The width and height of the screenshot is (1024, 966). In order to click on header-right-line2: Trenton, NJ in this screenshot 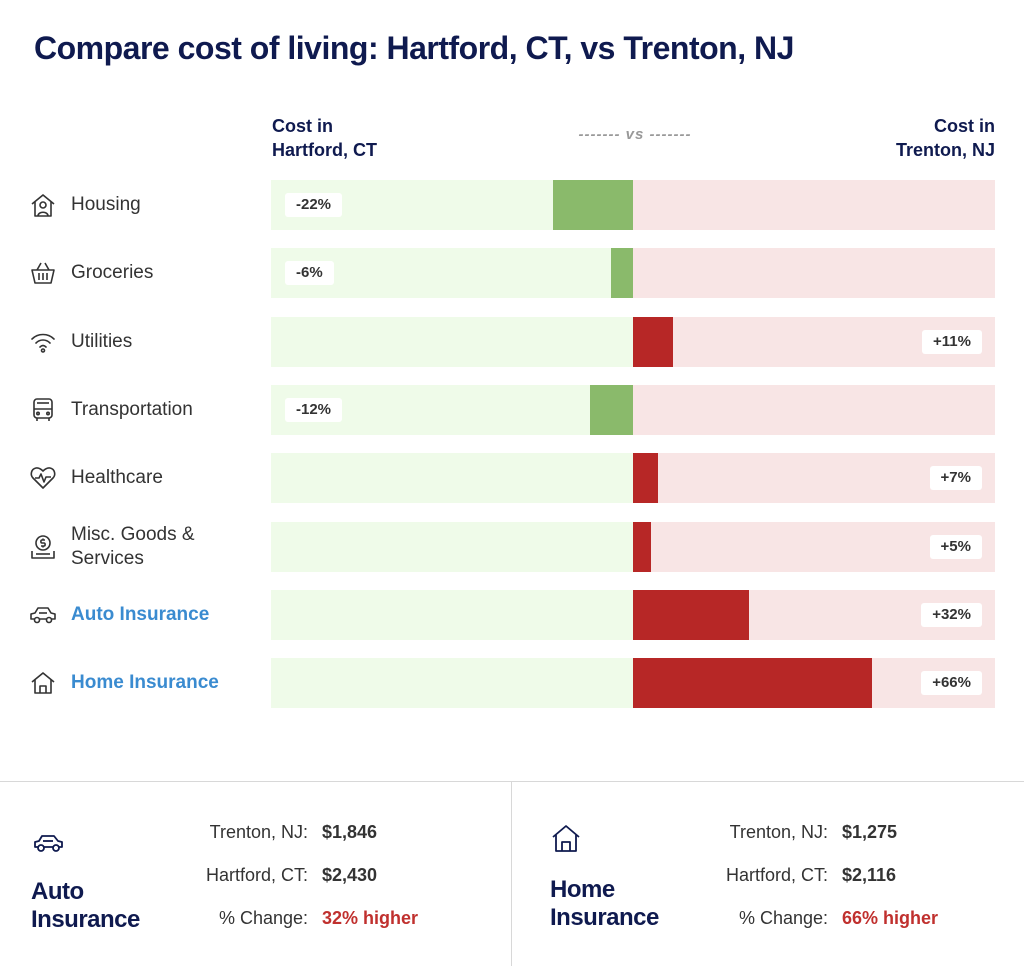, I will do `click(945, 150)`.